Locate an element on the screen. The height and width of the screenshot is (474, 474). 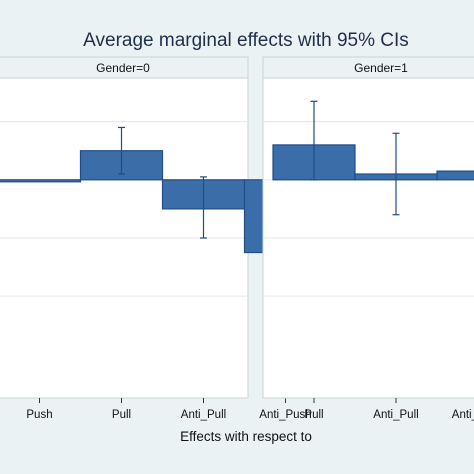
chart-title: Average marginal effects with 95% CIs is located at coordinates (246, 40).